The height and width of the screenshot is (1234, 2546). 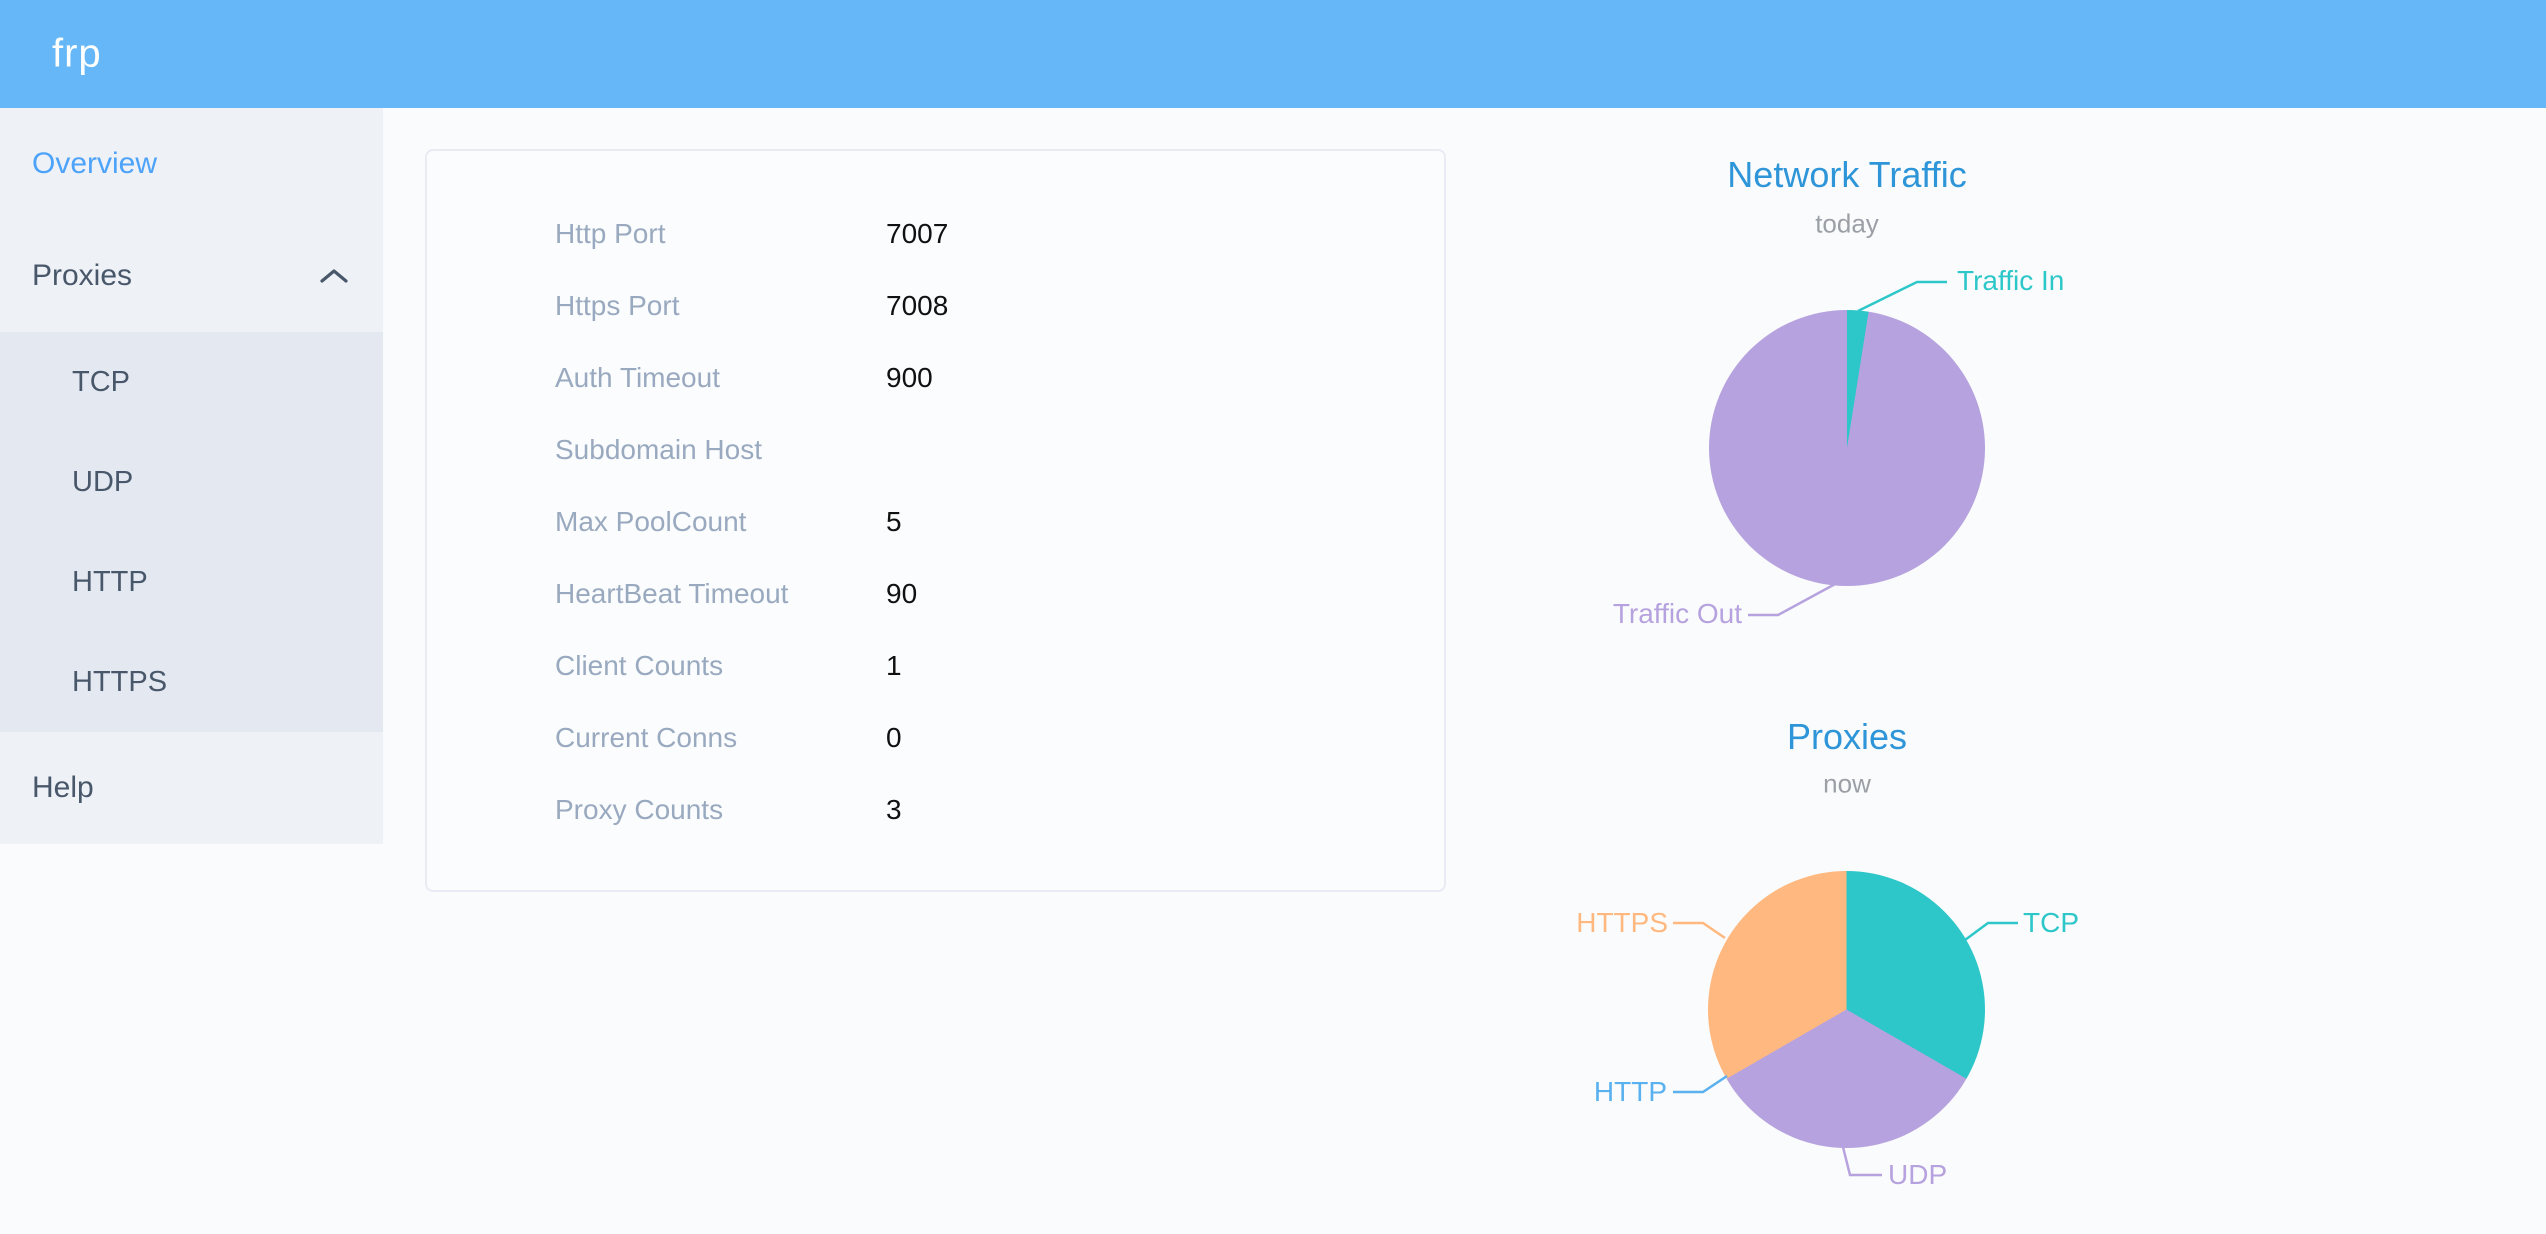 What do you see at coordinates (1630, 1091) in the screenshot?
I see `pie-label-http: HTTP` at bounding box center [1630, 1091].